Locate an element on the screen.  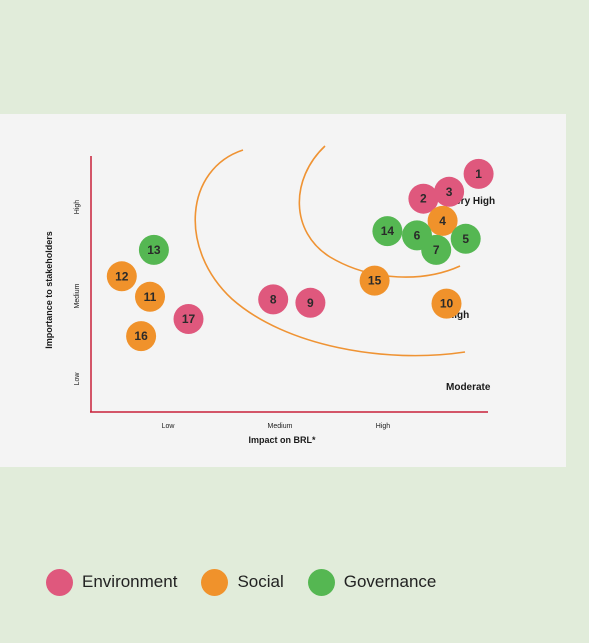
point-16: 16 is located at coordinates (141, 336).